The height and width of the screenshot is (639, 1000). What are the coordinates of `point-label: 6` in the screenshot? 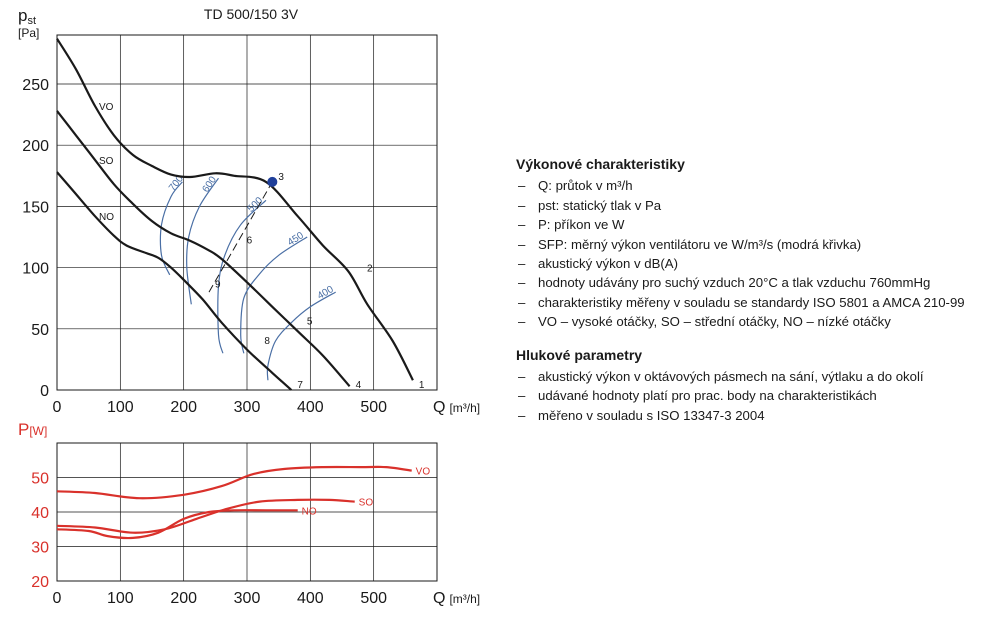 It's located at (250, 241).